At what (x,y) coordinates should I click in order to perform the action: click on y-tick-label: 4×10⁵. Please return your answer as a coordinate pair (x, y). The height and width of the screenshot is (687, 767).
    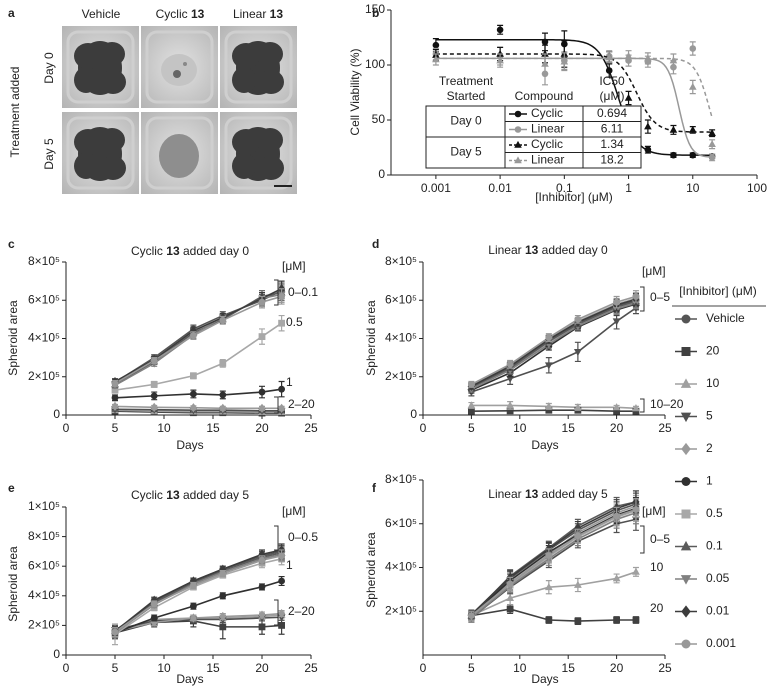
    Looking at the image, I should click on (44, 338).